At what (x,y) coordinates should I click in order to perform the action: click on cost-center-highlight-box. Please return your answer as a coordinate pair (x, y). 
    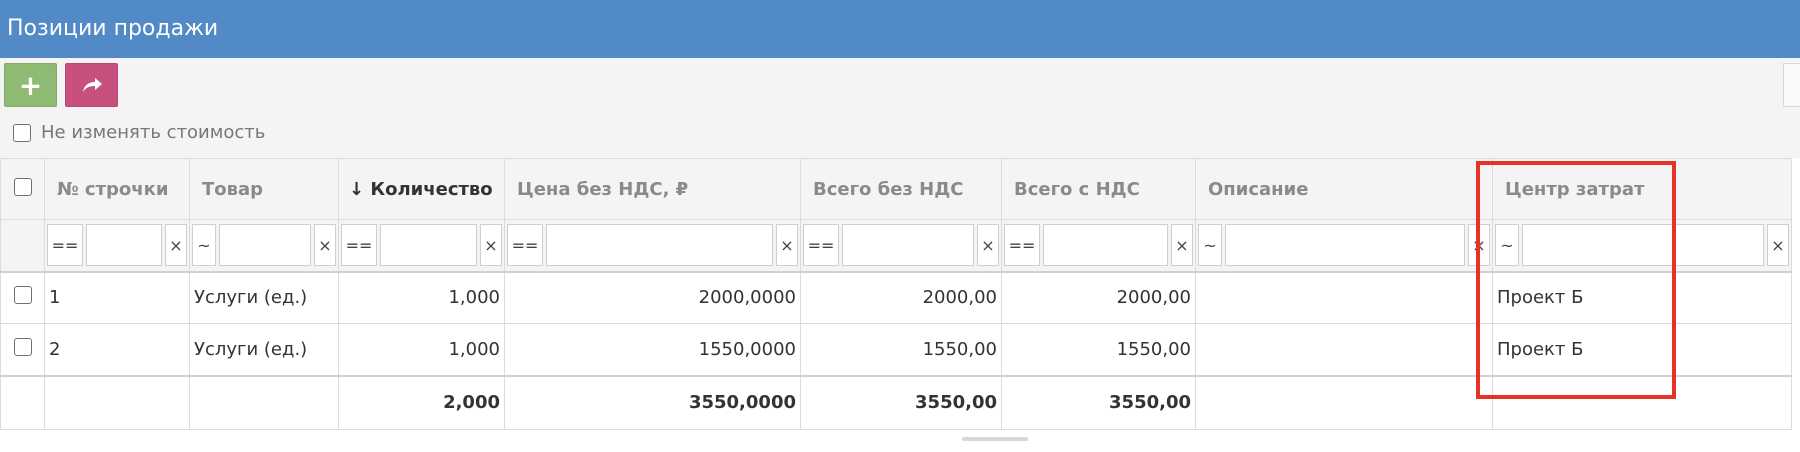
    Looking at the image, I should click on (1576, 280).